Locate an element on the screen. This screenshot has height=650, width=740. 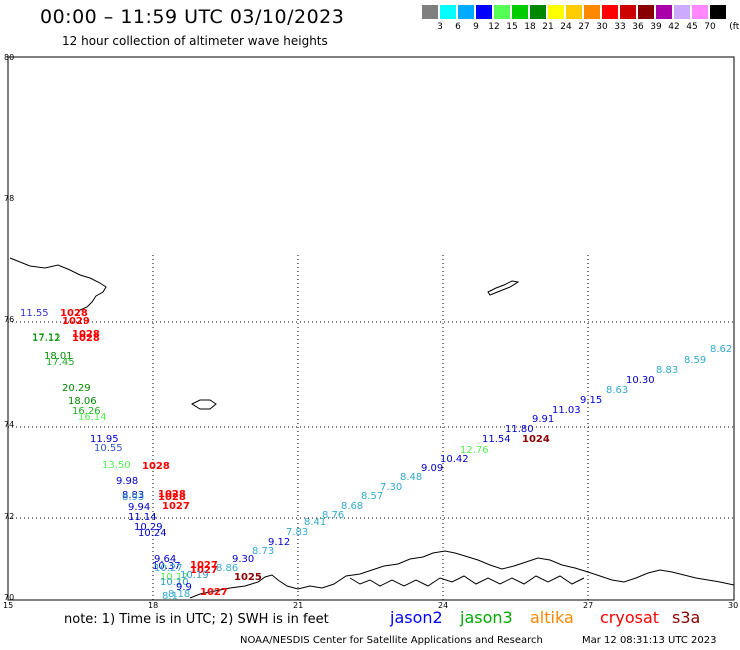
wave-height-label: 8.76 is located at coordinates (333, 515).